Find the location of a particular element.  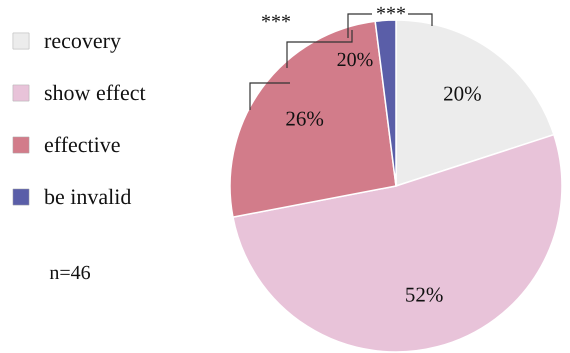

legend-label: show effect is located at coordinates (95, 92).